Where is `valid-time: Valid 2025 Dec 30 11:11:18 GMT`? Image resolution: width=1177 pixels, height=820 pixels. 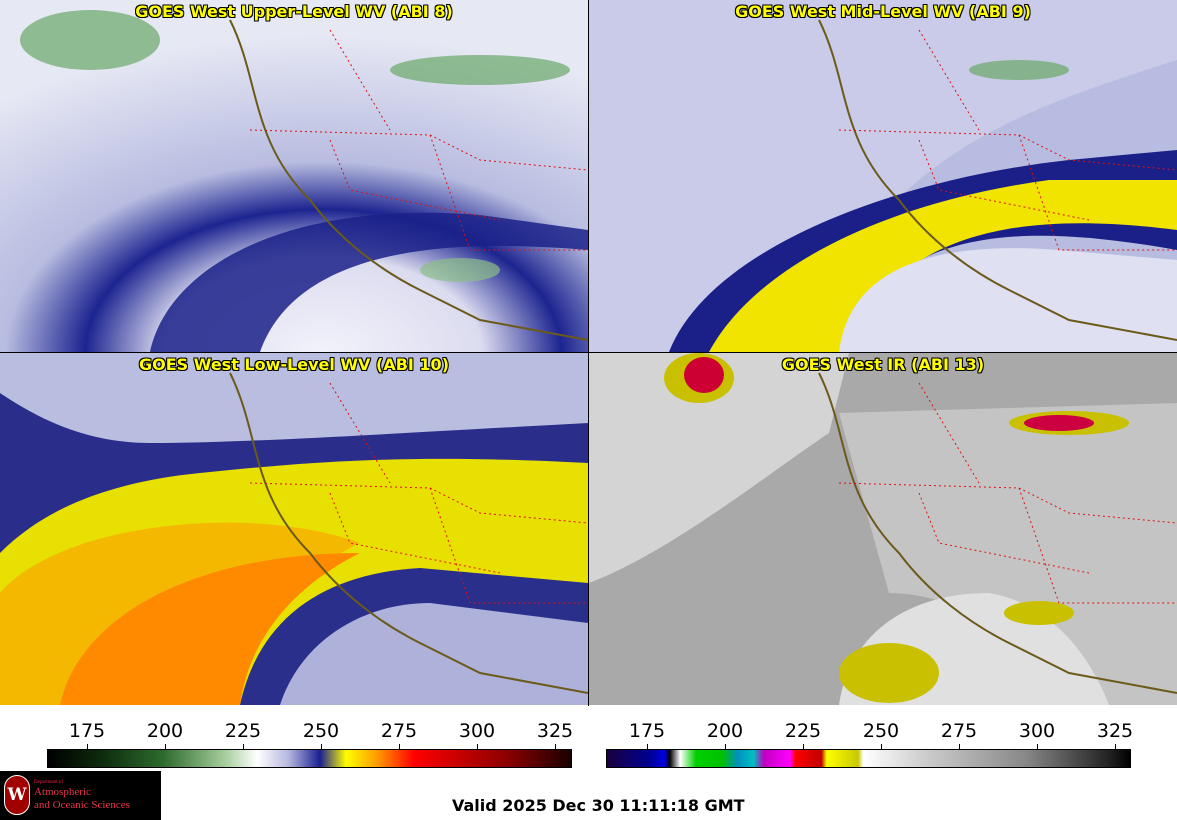
valid-time: Valid 2025 Dec 30 11:11:18 GMT is located at coordinates (598, 805).